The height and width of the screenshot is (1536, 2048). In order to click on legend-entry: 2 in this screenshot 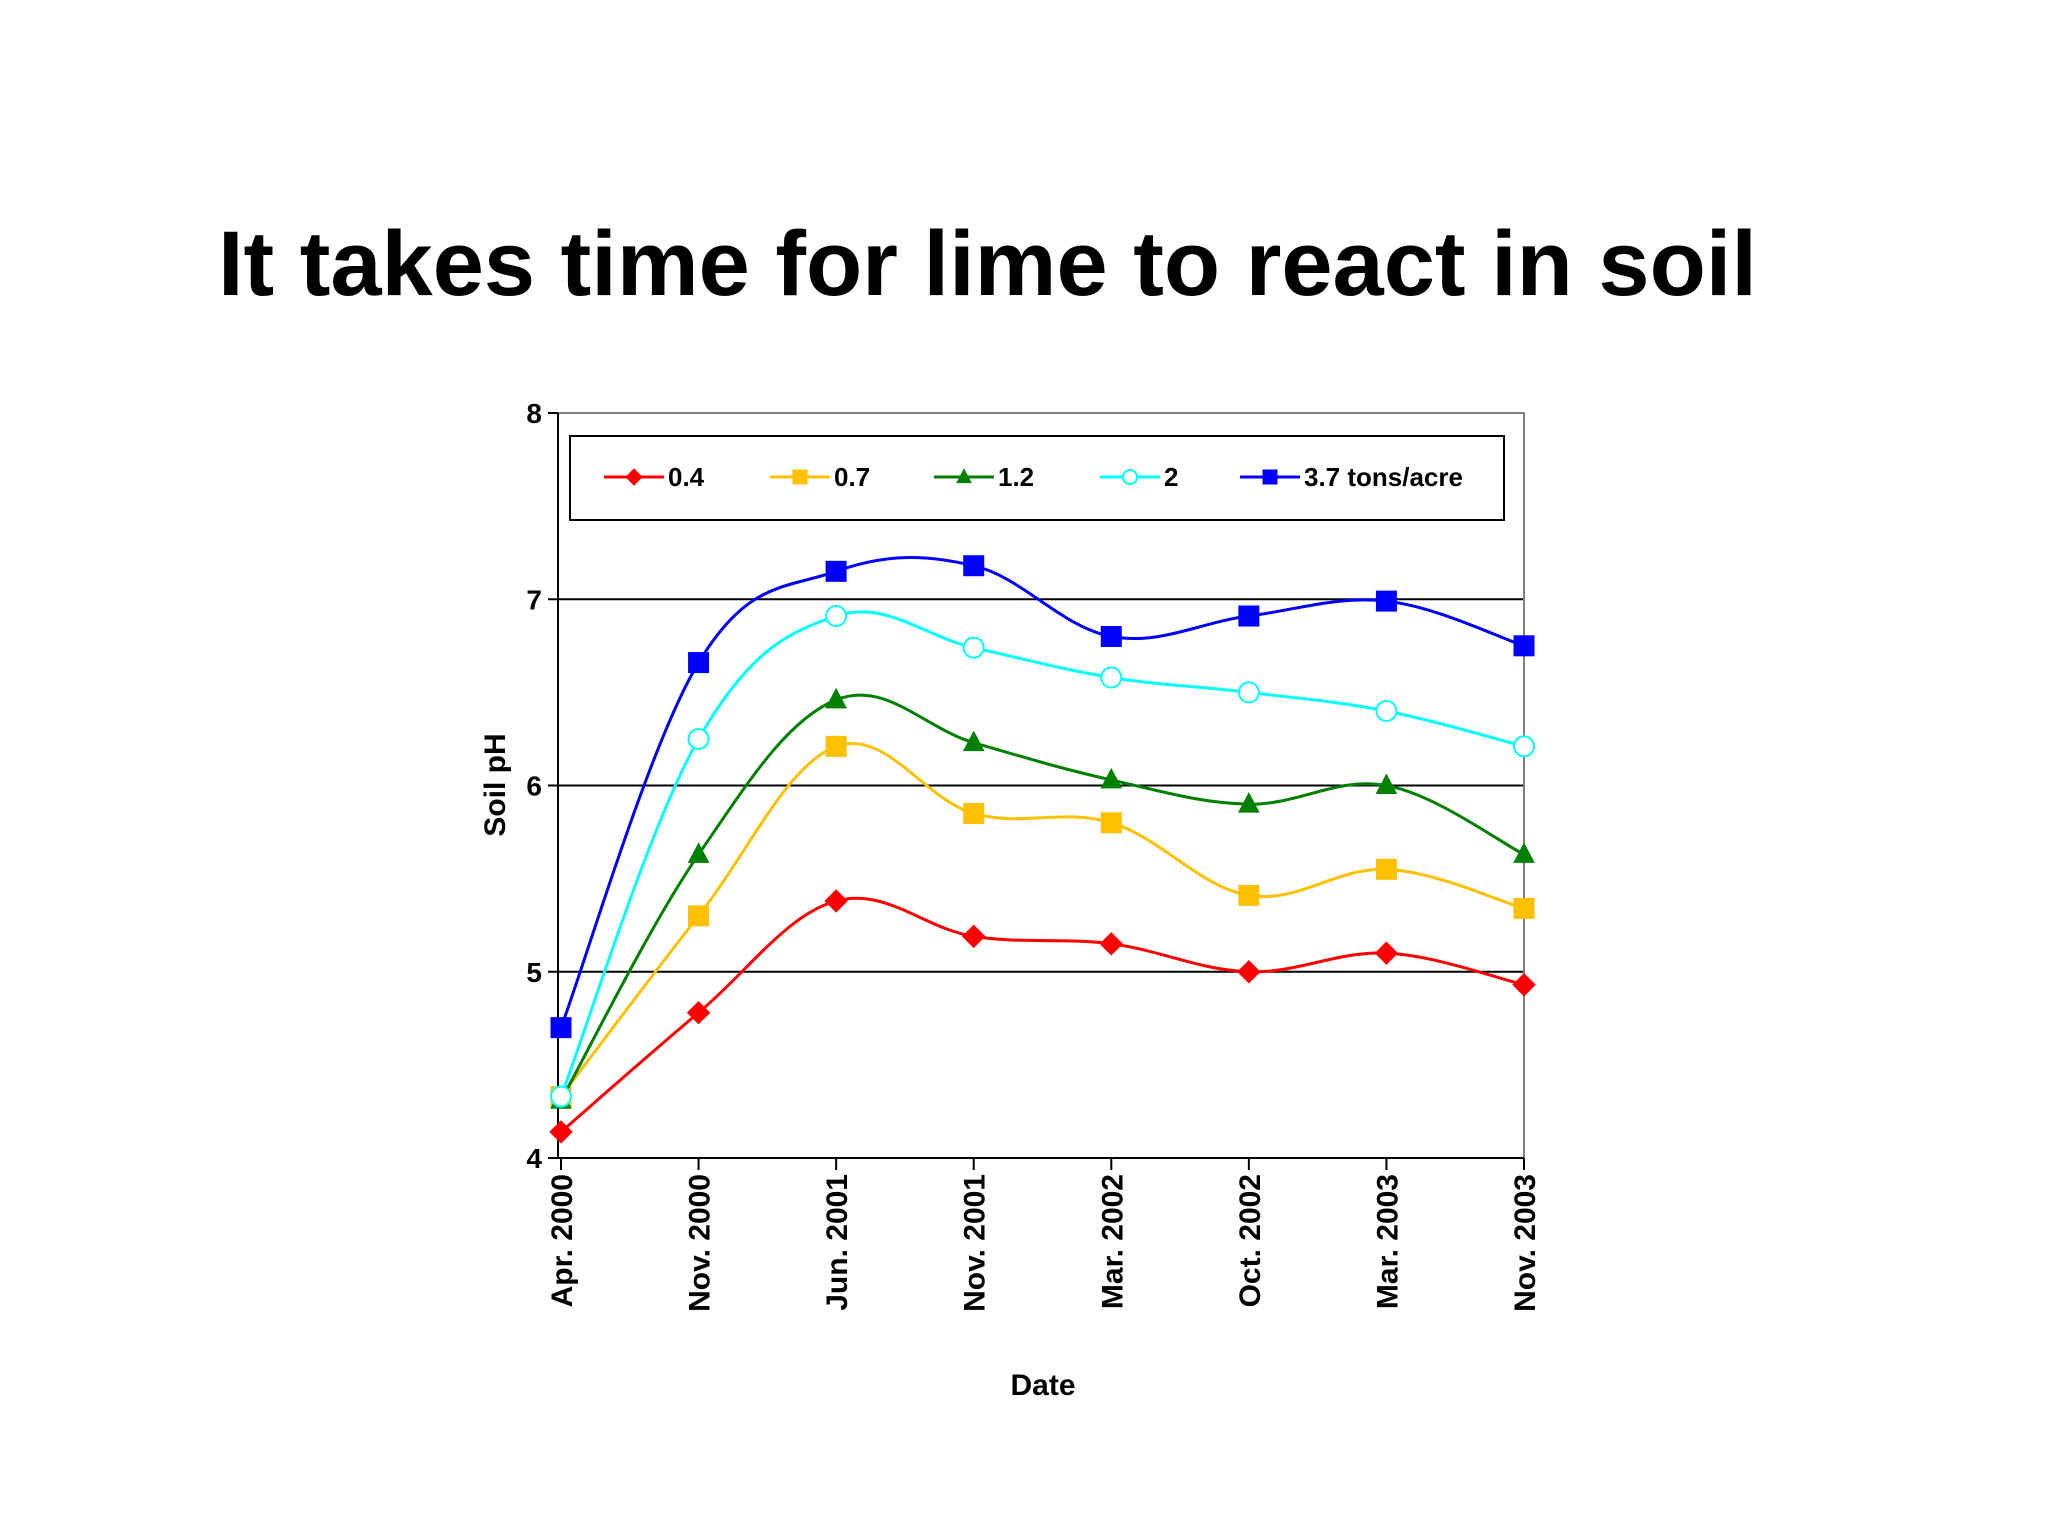, I will do `click(1139, 477)`.